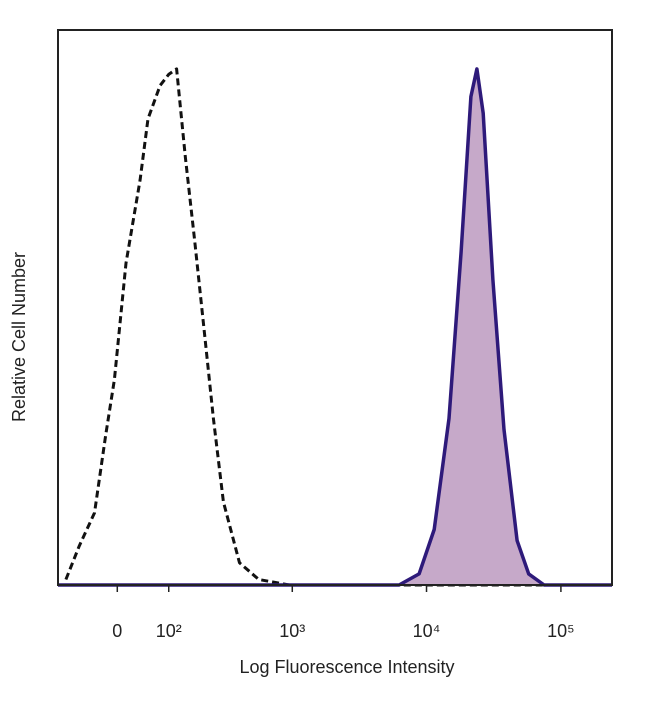  What do you see at coordinates (292, 631) in the screenshot?
I see `x-tick-label: 10³` at bounding box center [292, 631].